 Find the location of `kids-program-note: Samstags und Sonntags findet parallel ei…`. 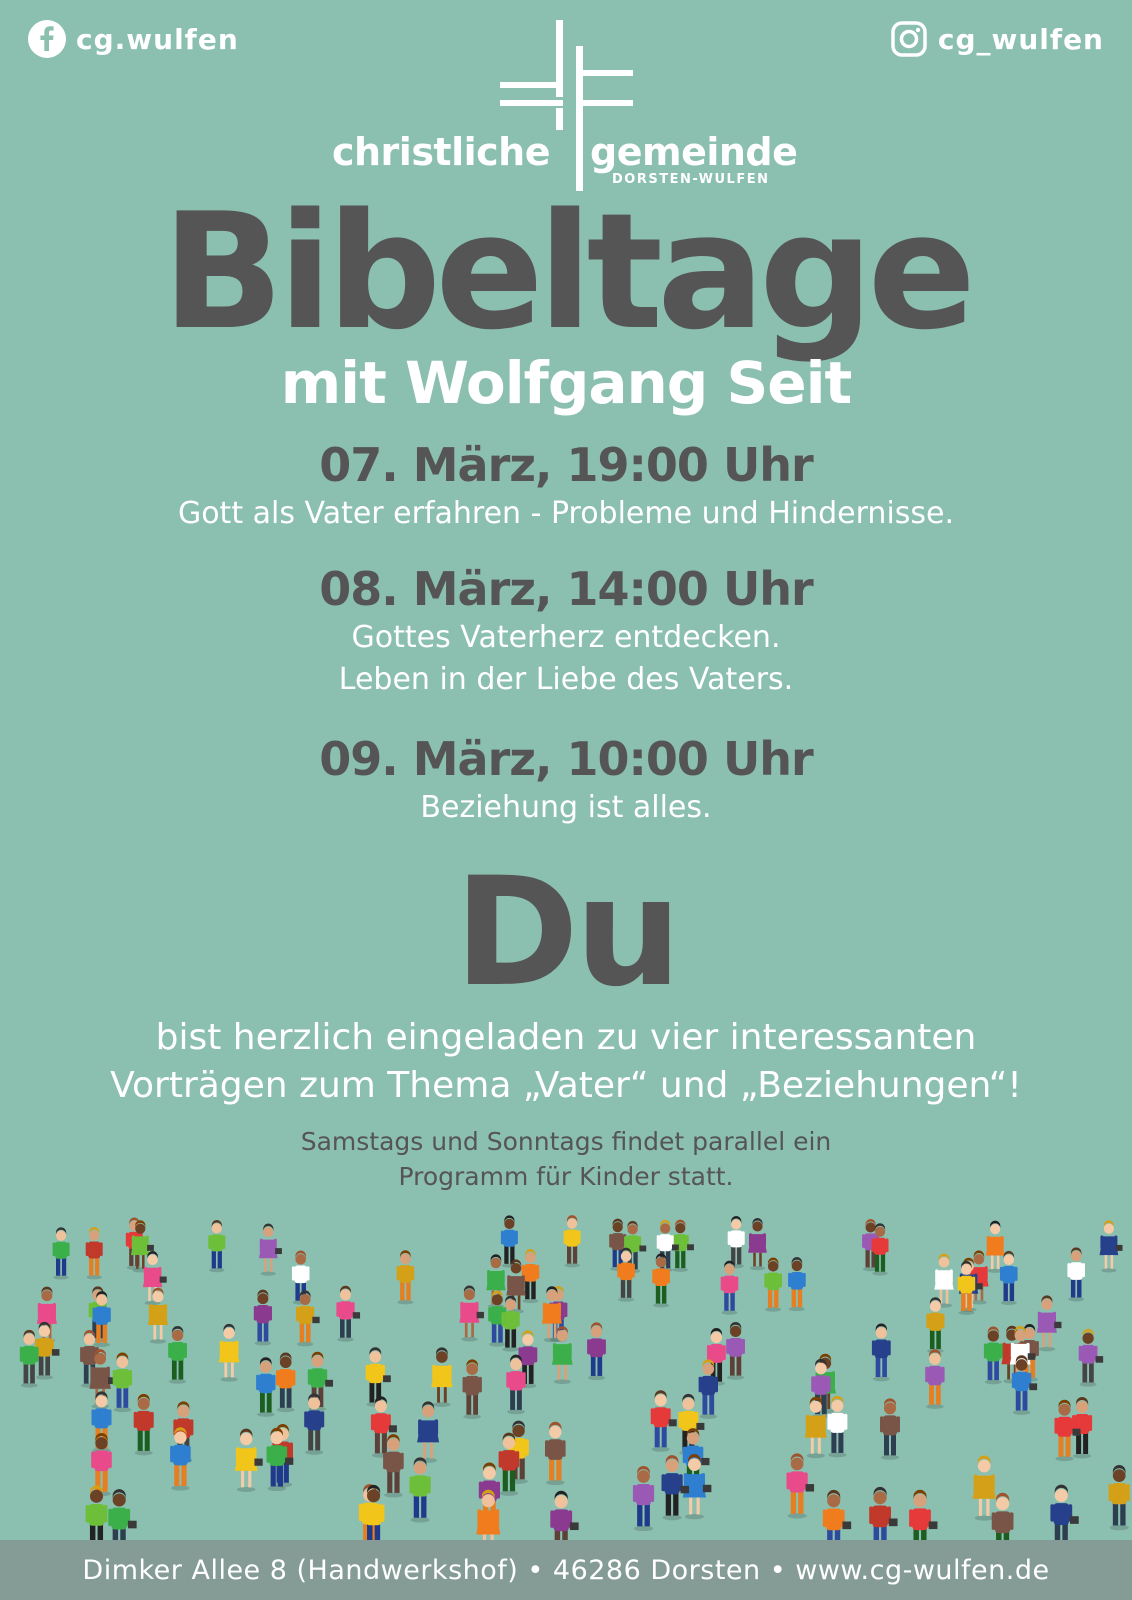

kids-program-note: Samstags und Sonntags findet parallel ei… is located at coordinates (566, 1159).